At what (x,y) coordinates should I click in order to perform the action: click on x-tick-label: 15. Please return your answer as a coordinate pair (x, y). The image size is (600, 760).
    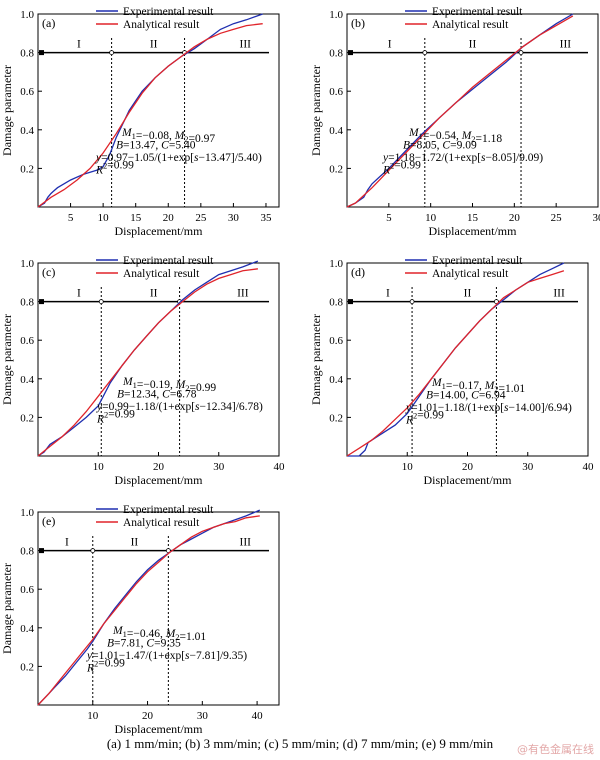
    Looking at the image, I should click on (473, 218).